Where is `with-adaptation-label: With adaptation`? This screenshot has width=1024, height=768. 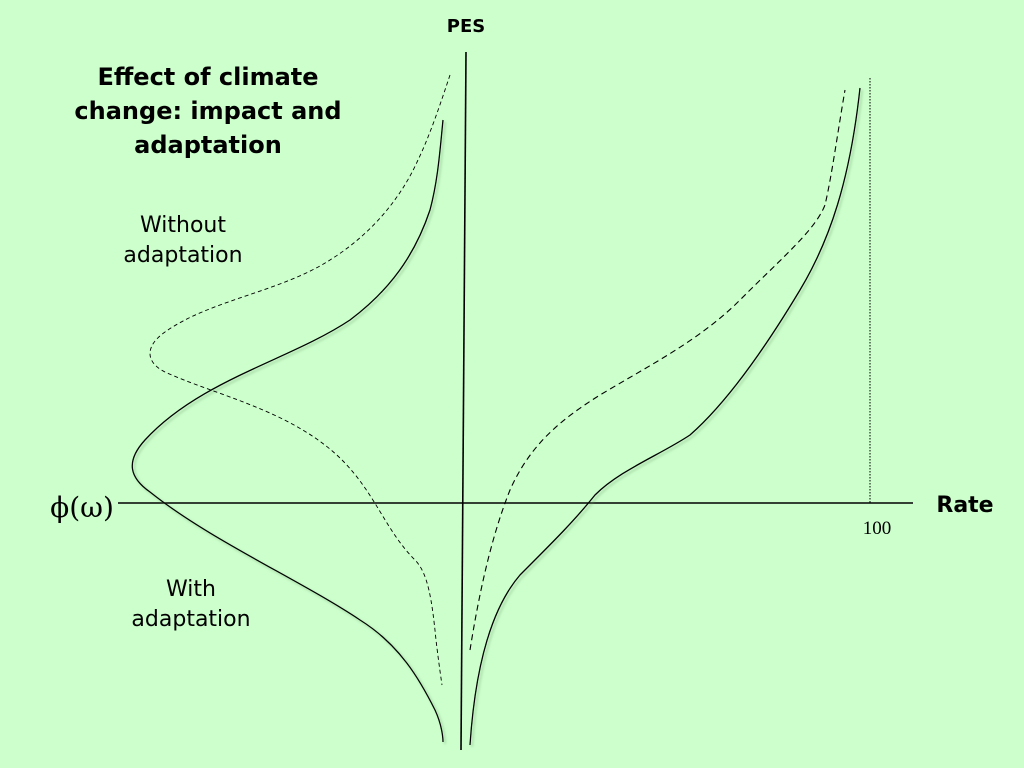
with-adaptation-label: With adaptation is located at coordinates (191, 604).